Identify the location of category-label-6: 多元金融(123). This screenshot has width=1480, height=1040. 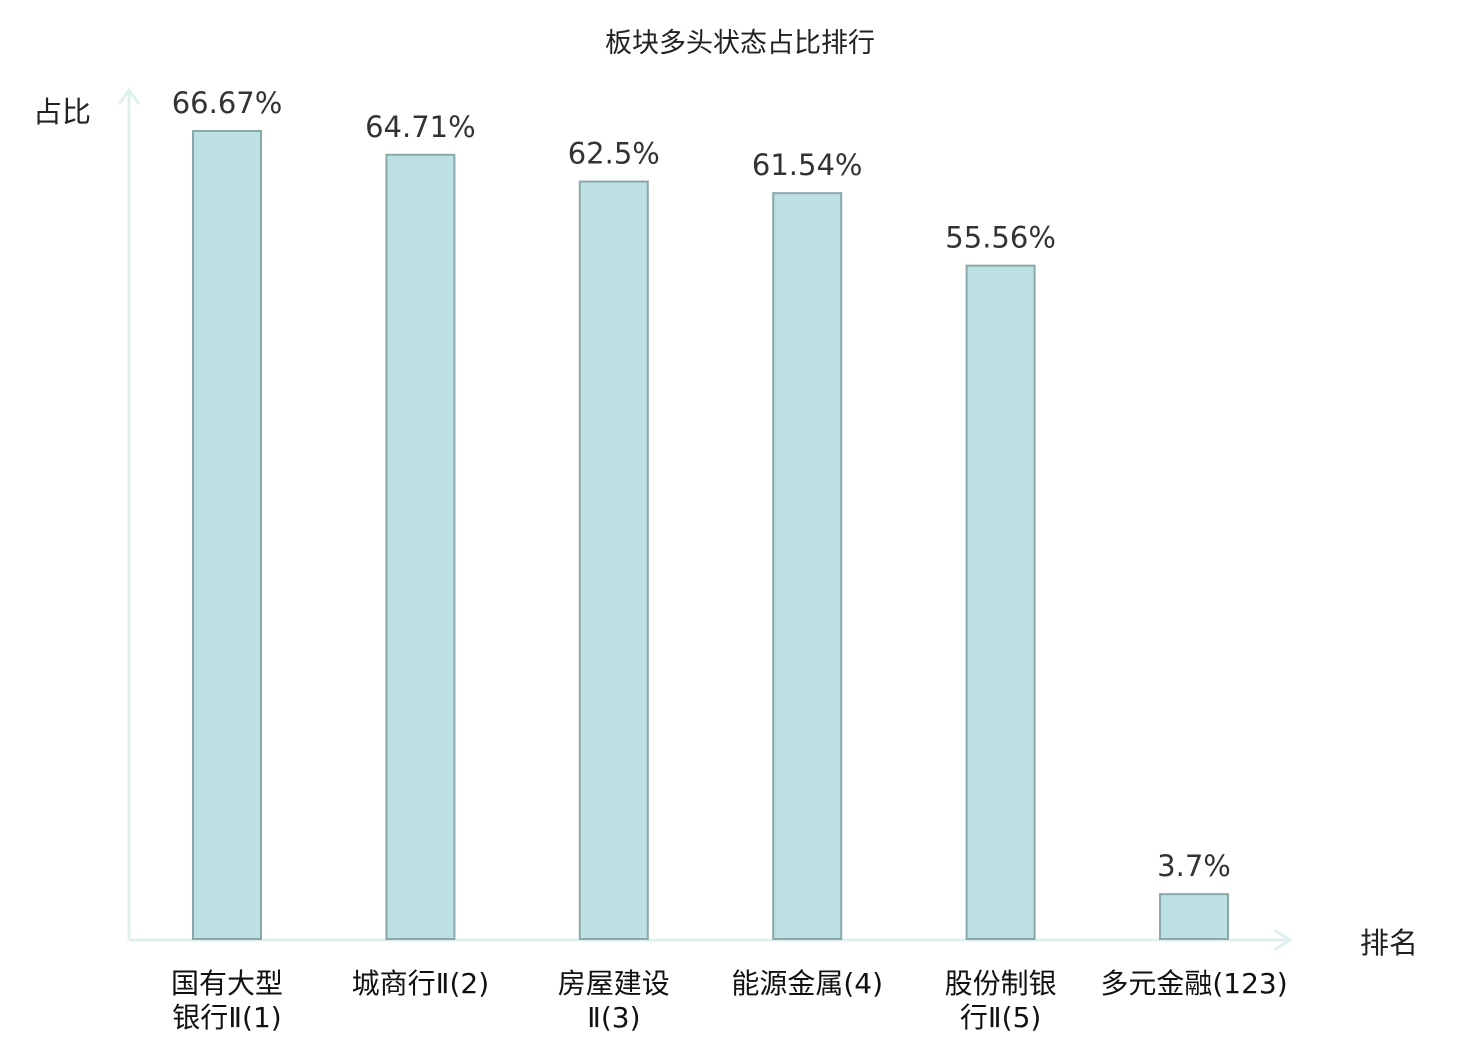
(1193, 983).